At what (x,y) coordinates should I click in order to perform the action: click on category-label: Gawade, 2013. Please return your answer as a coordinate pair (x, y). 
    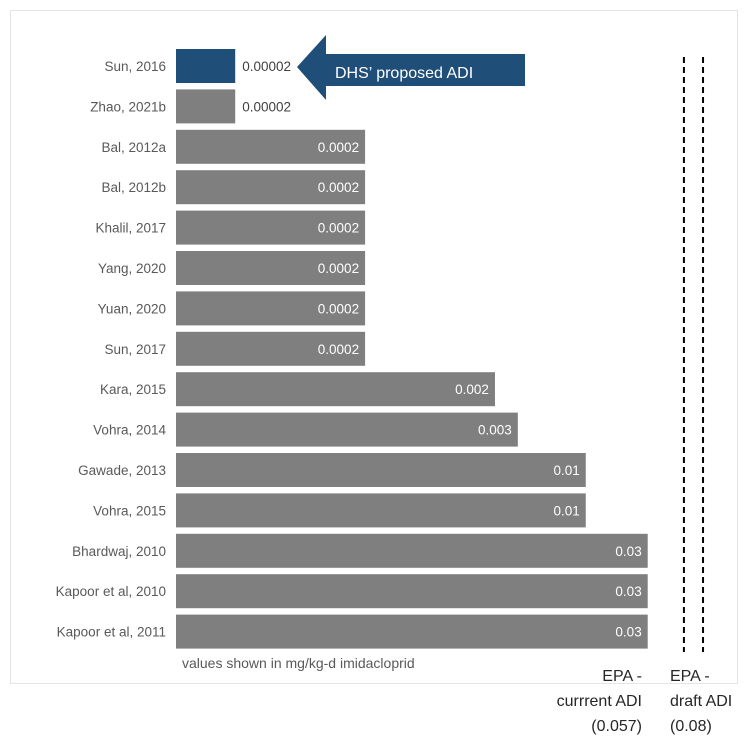
    Looking at the image, I should click on (122, 470).